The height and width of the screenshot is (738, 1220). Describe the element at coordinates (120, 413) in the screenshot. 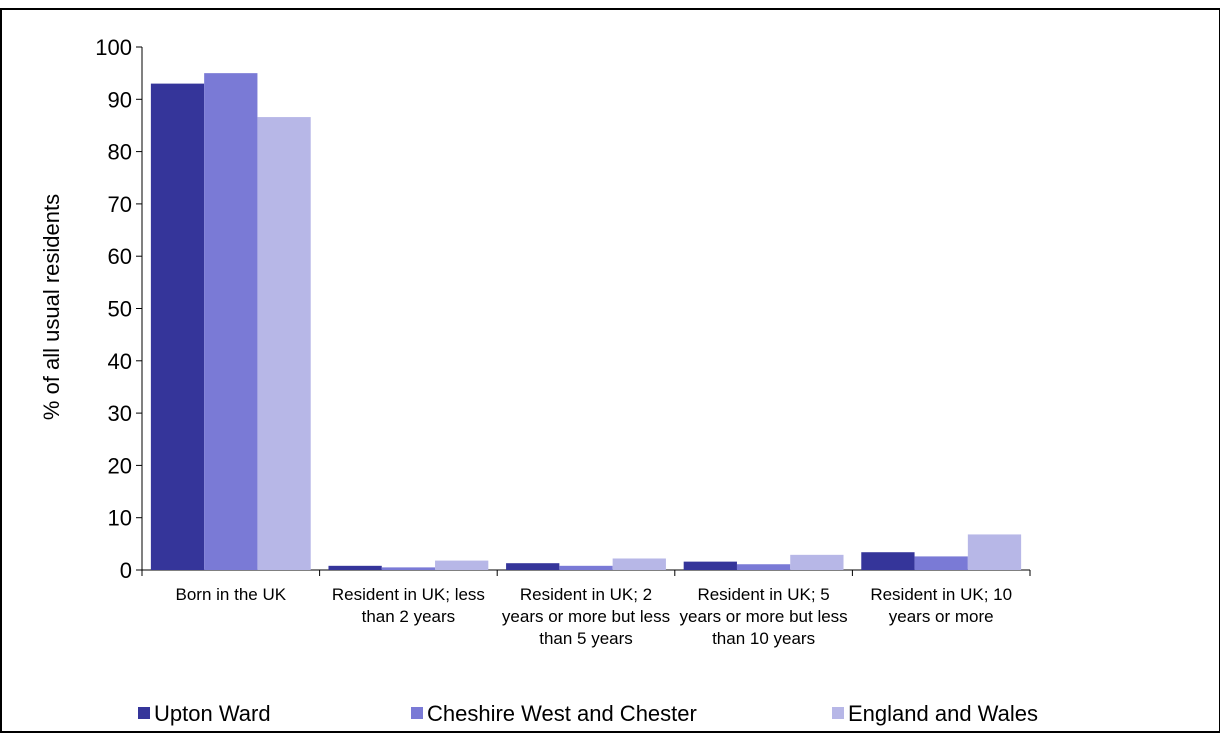

I see `y-tick-label: 30` at that location.